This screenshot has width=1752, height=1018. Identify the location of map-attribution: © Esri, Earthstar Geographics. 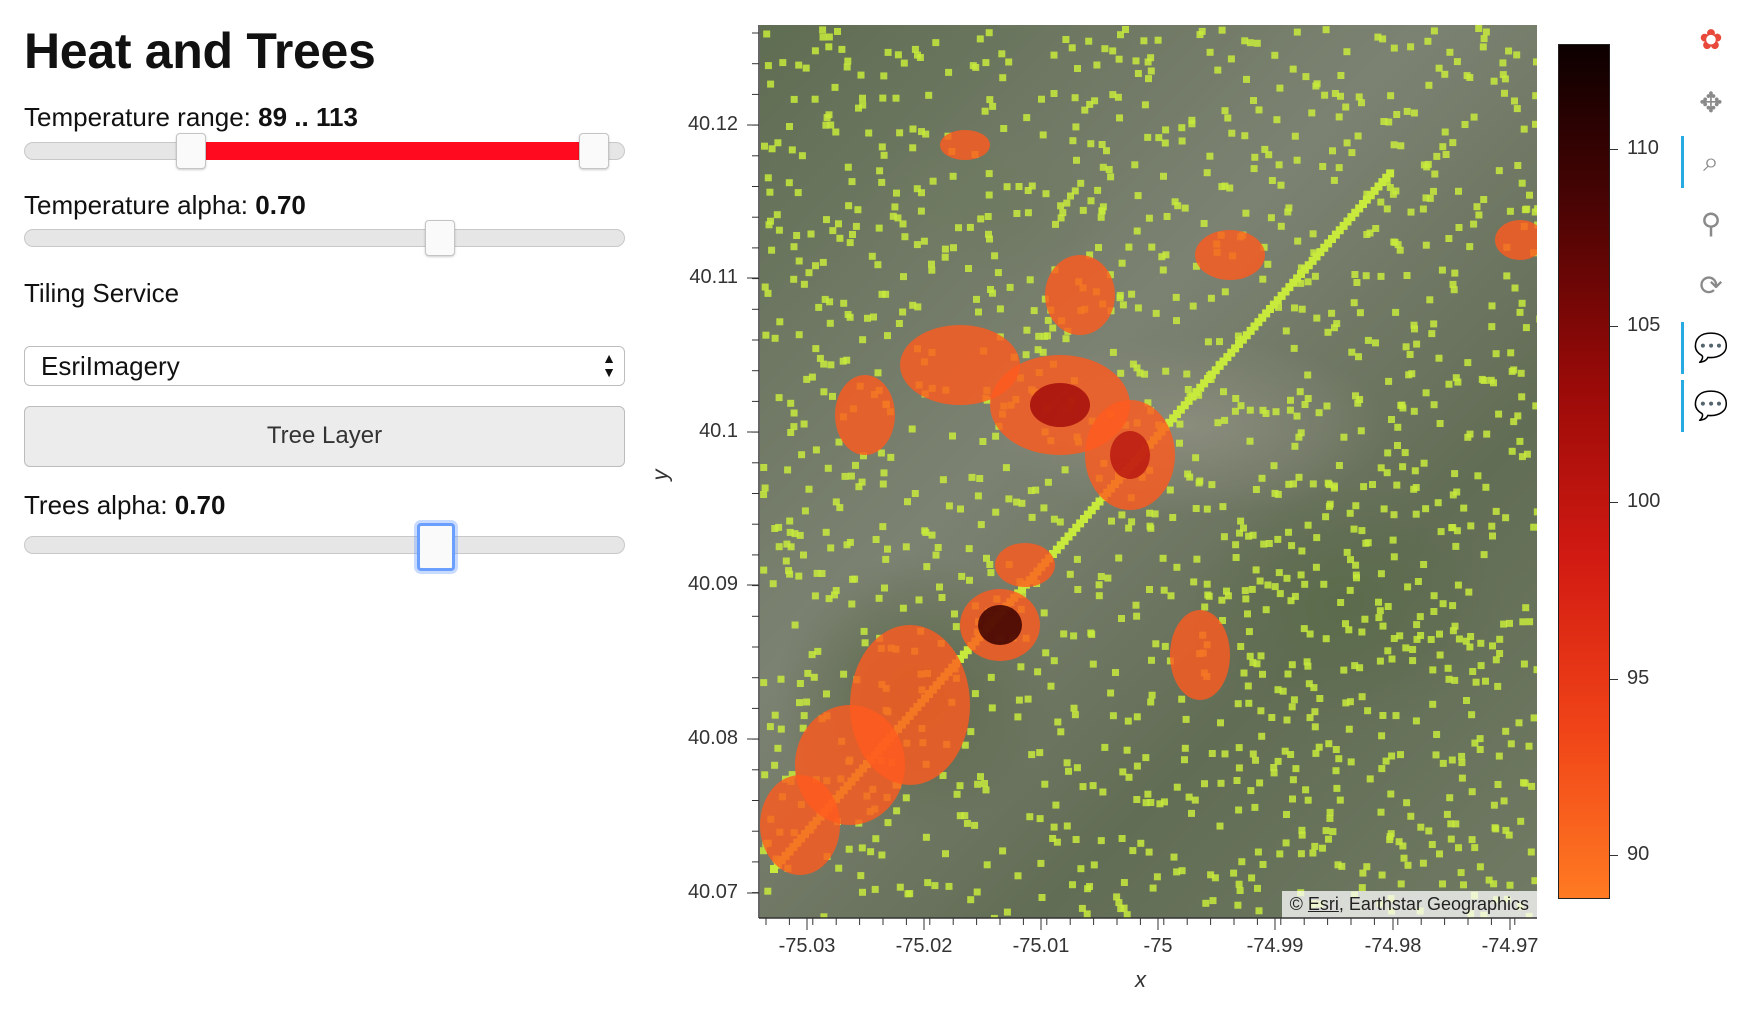
(1409, 904).